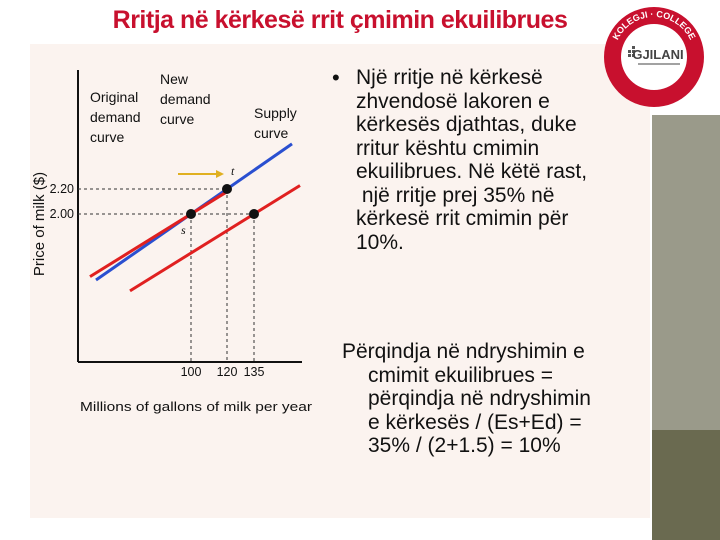  I want to click on equilibrium-points: st, so click(220, 200).